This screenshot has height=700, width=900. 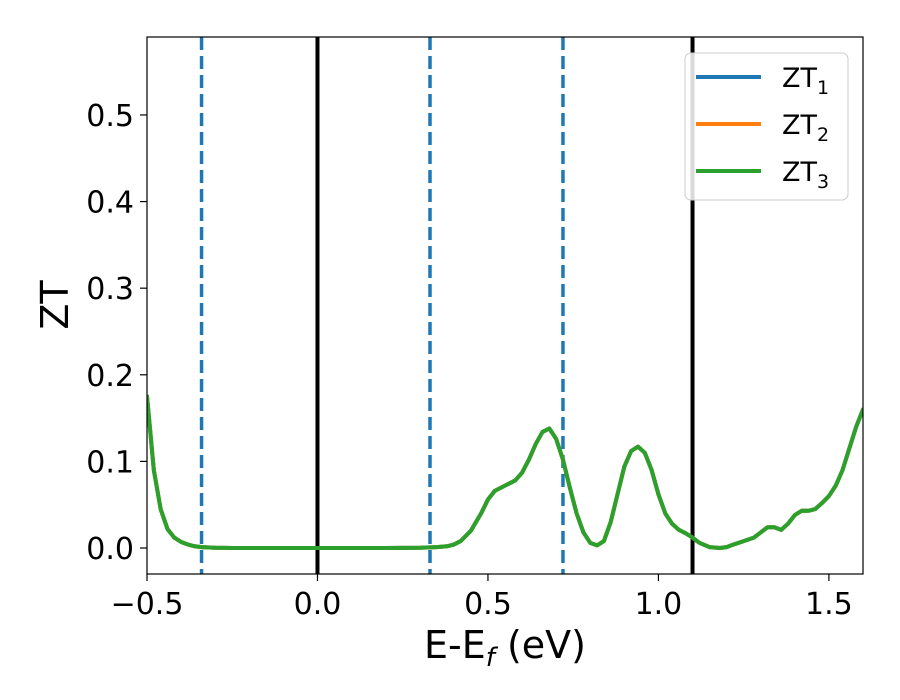 I want to click on x-tick-label: 1.0, so click(x=659, y=604).